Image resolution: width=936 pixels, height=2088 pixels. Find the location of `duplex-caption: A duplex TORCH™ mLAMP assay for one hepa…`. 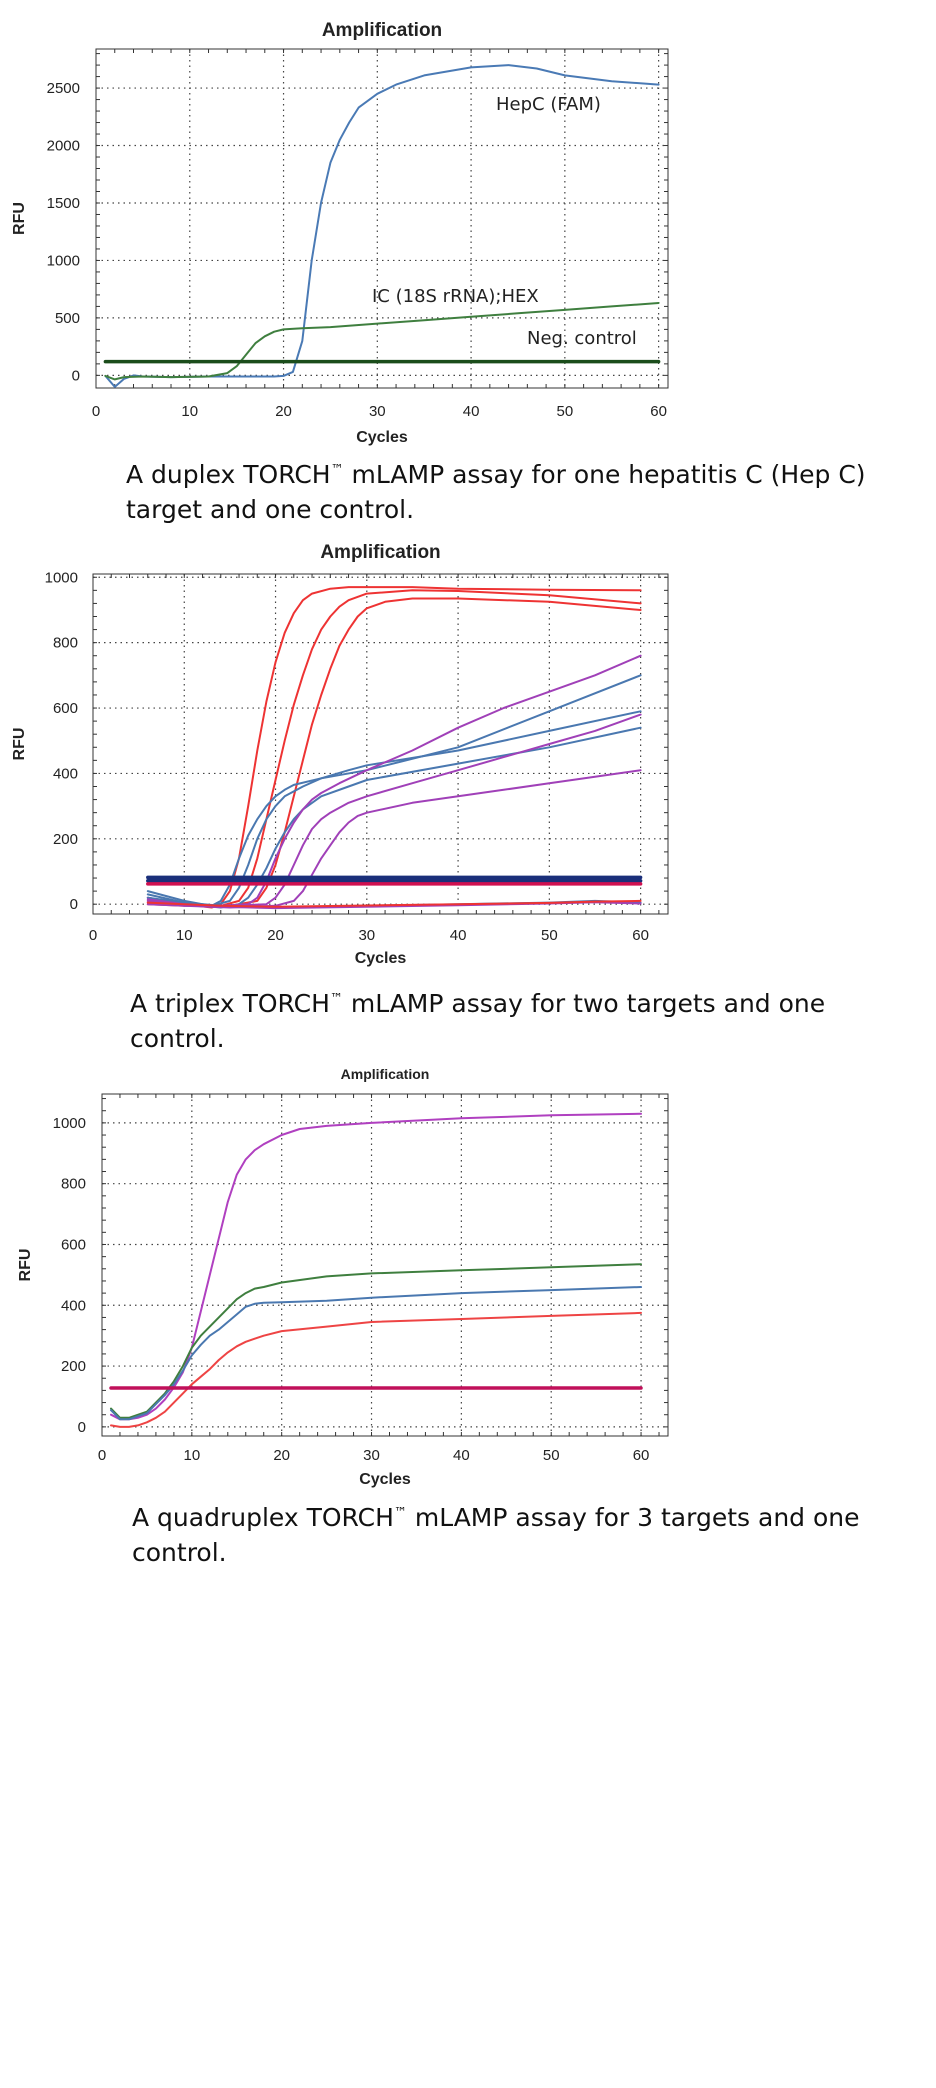

duplex-caption: A duplex TORCH™ mLAMP assay for one hepa… is located at coordinates (496, 492).